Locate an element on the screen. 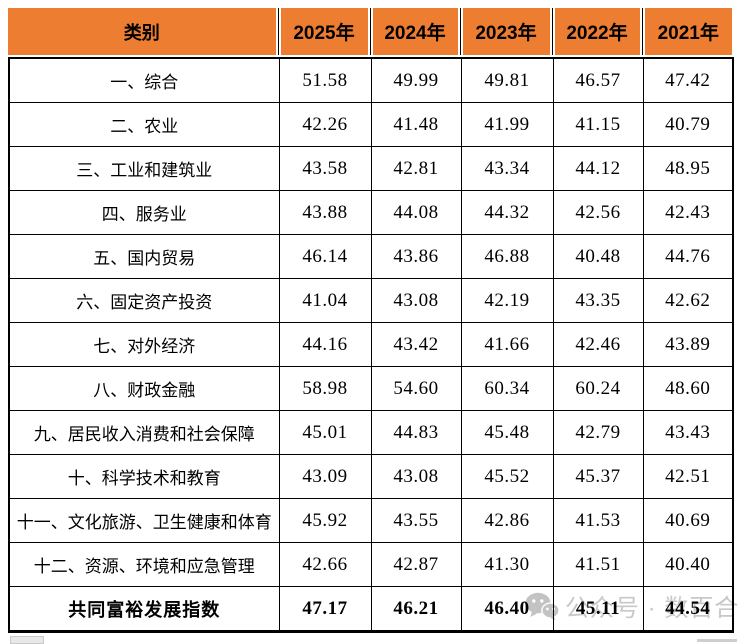 This screenshot has height=644, width=740. value-cell: 40.40 is located at coordinates (688, 564).